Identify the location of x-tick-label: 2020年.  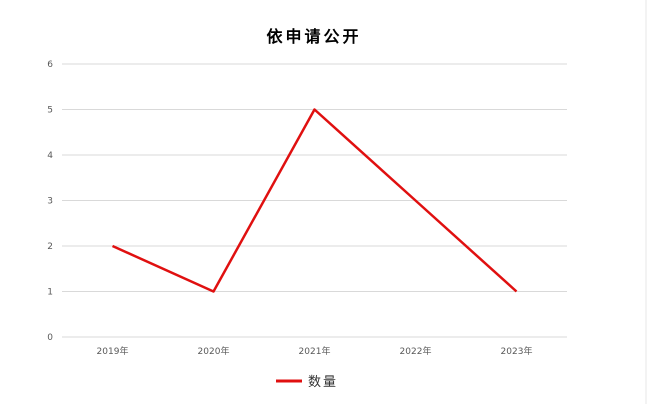
(214, 351).